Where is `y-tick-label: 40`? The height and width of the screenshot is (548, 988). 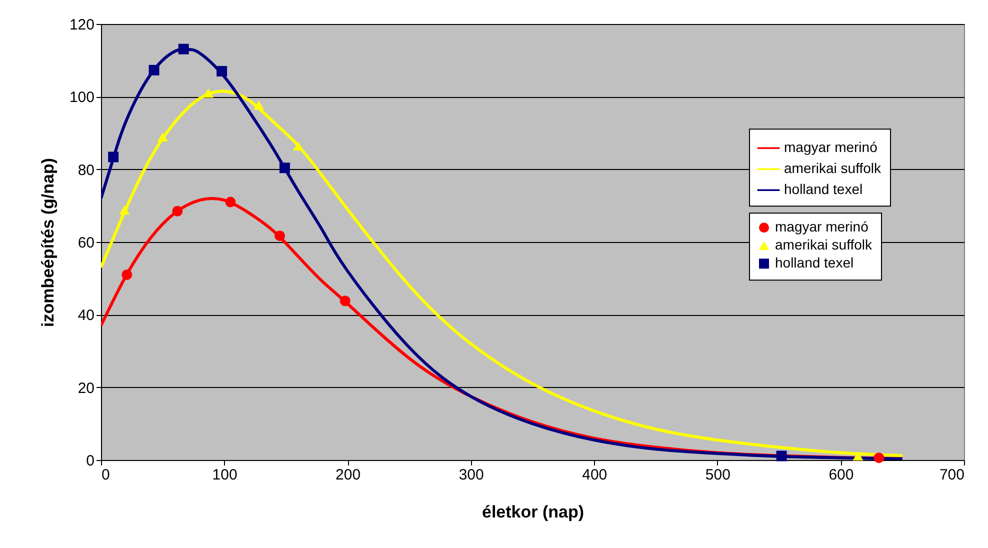 y-tick-label: 40 is located at coordinates (86, 315).